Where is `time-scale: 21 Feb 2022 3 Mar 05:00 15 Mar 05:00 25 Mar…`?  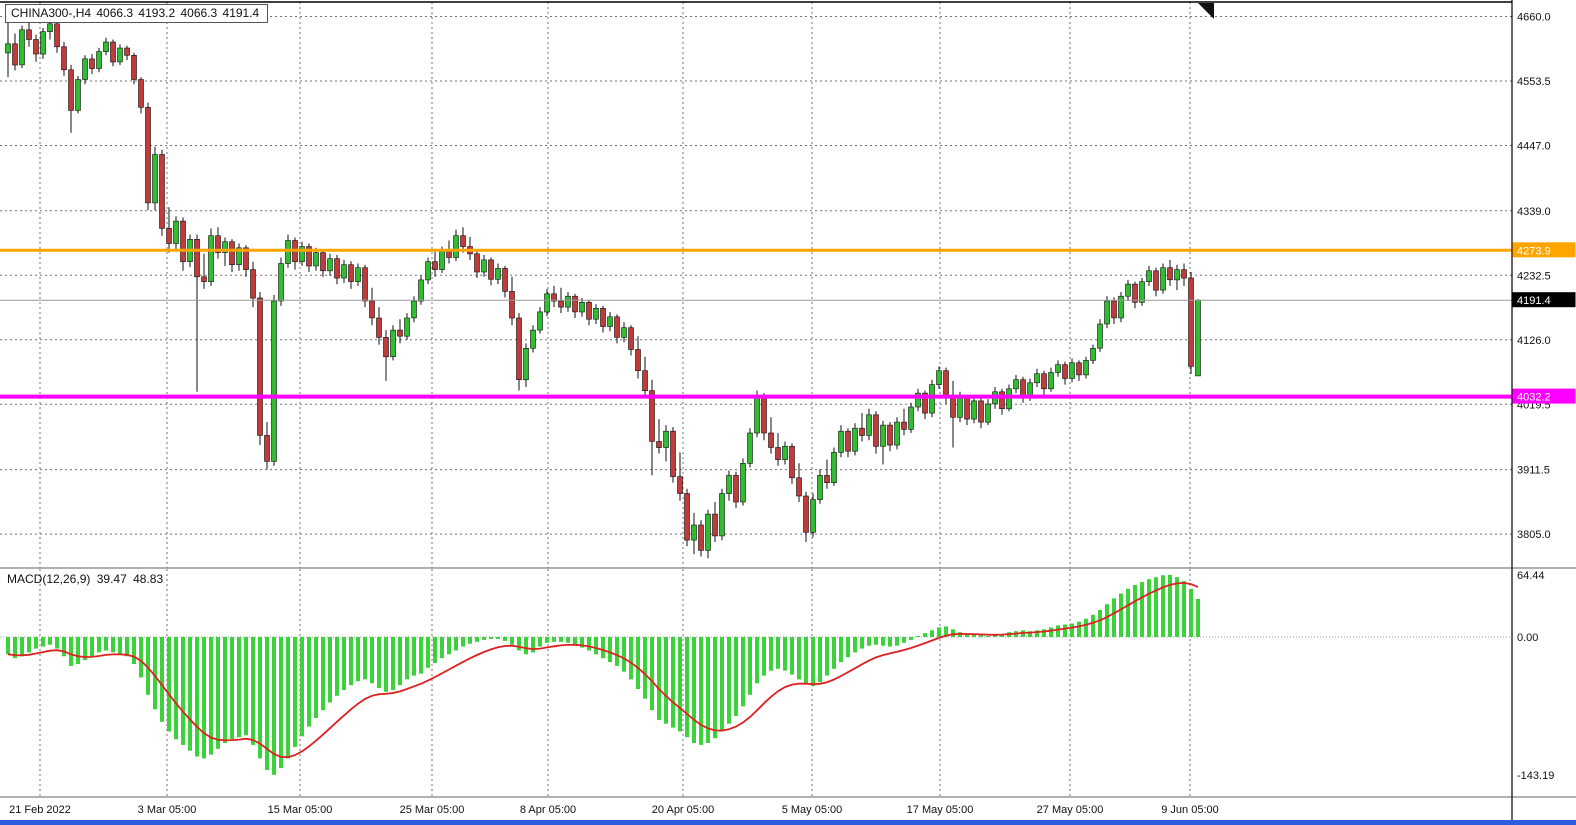 time-scale: 21 Feb 2022 3 Mar 05:00 15 Mar 05:00 25 Mar… is located at coordinates (614, 810).